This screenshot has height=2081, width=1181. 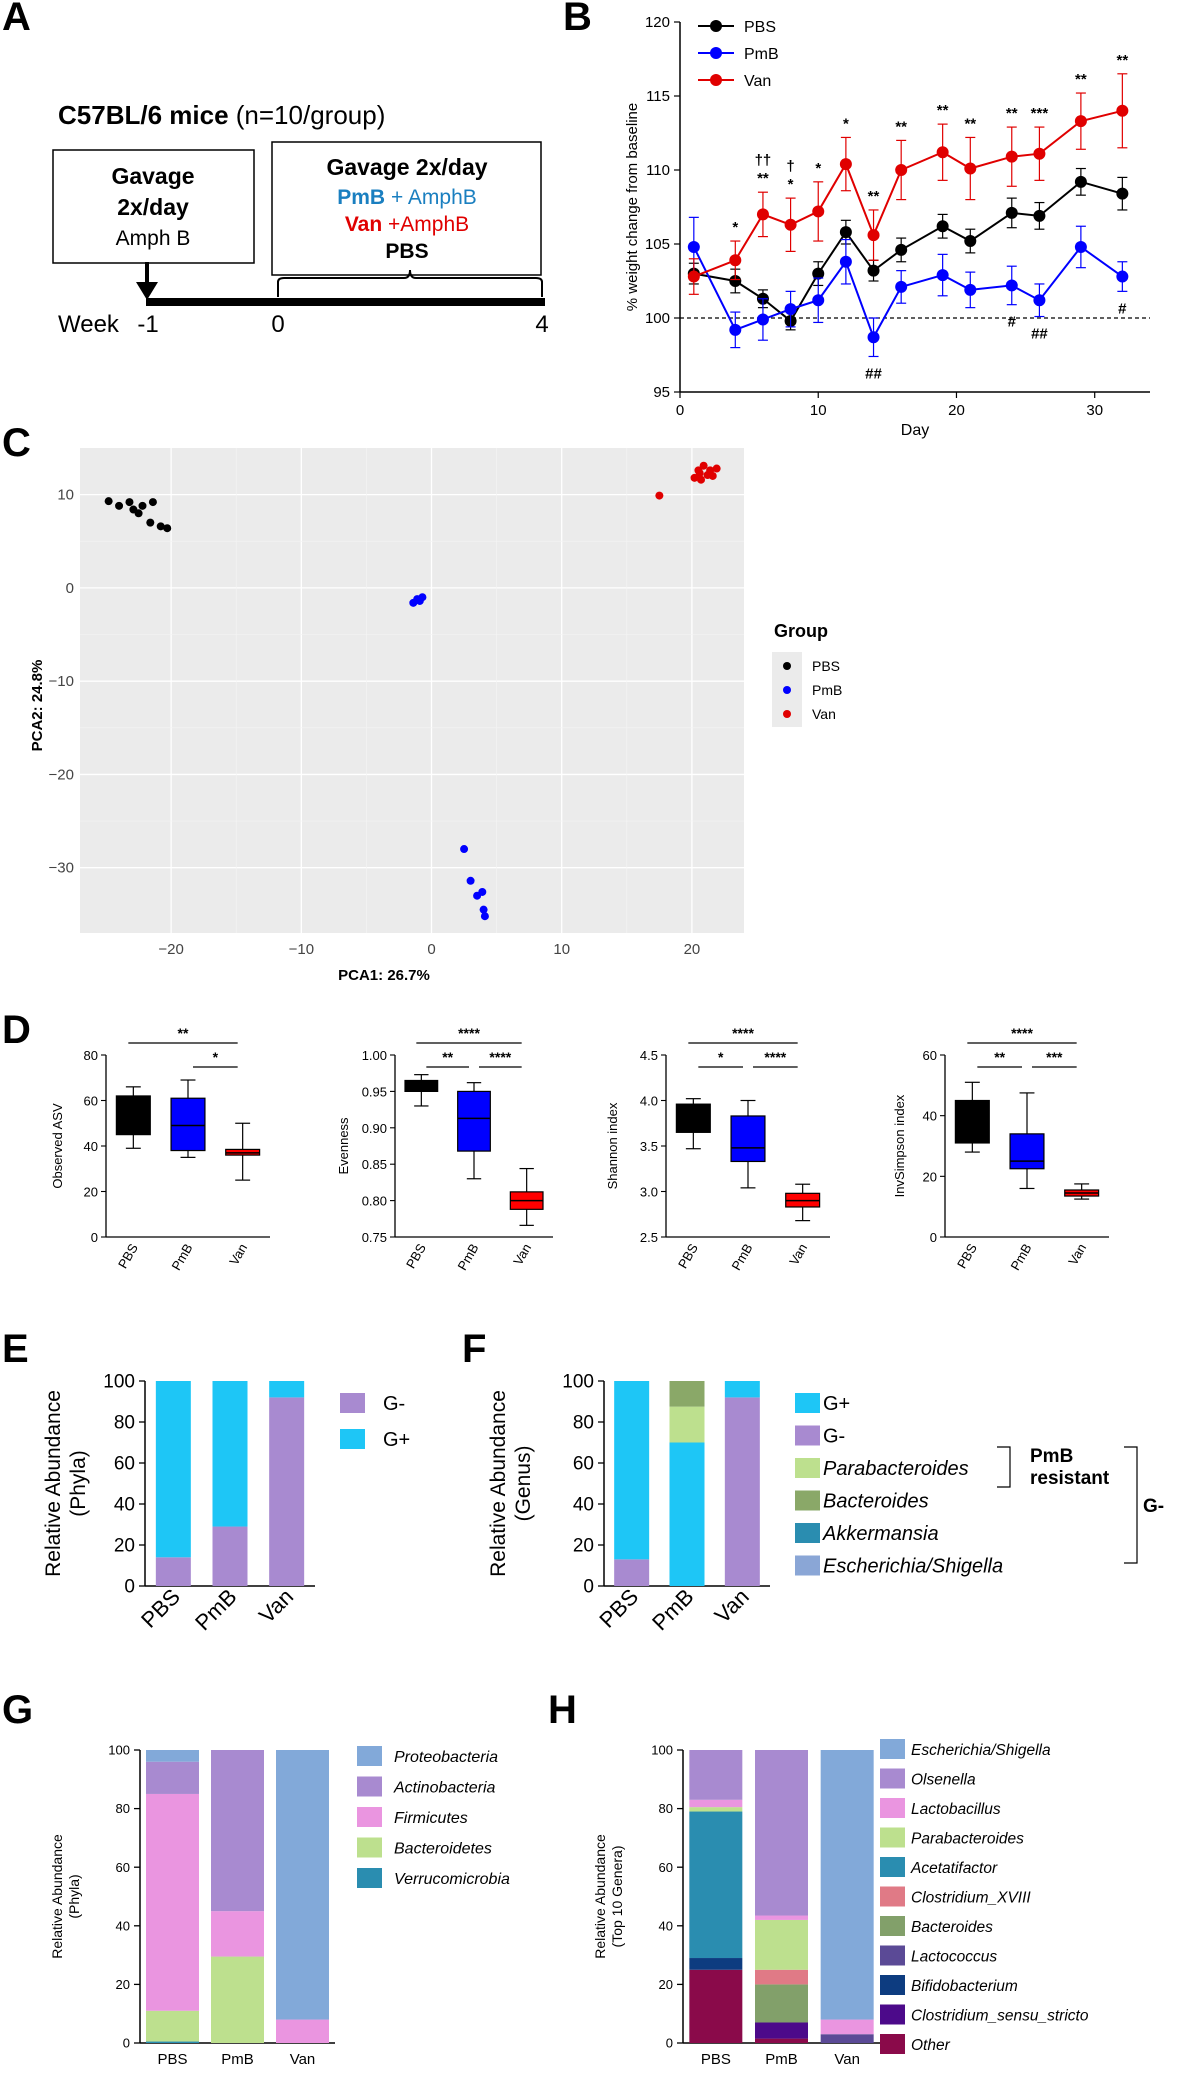 I want to click on panel-a-title-strain: C57BL/6 mice, so click(x=143, y=115).